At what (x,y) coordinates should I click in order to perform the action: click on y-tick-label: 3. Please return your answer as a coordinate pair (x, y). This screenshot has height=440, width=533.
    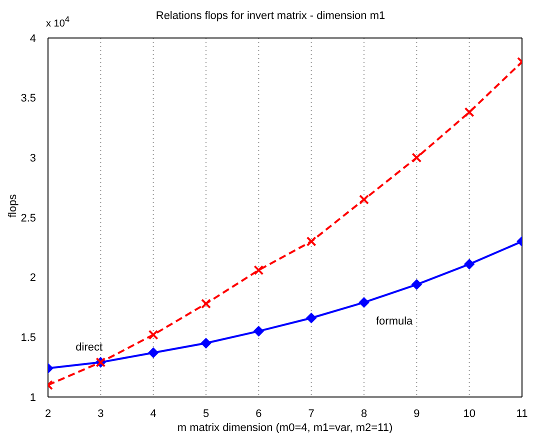
    Looking at the image, I should click on (33, 158).